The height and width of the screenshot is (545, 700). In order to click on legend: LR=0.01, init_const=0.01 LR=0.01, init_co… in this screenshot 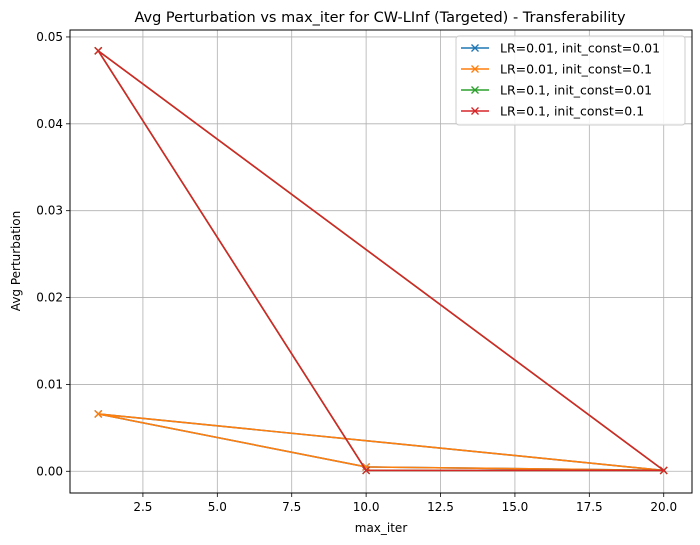, I will do `click(570, 80)`.